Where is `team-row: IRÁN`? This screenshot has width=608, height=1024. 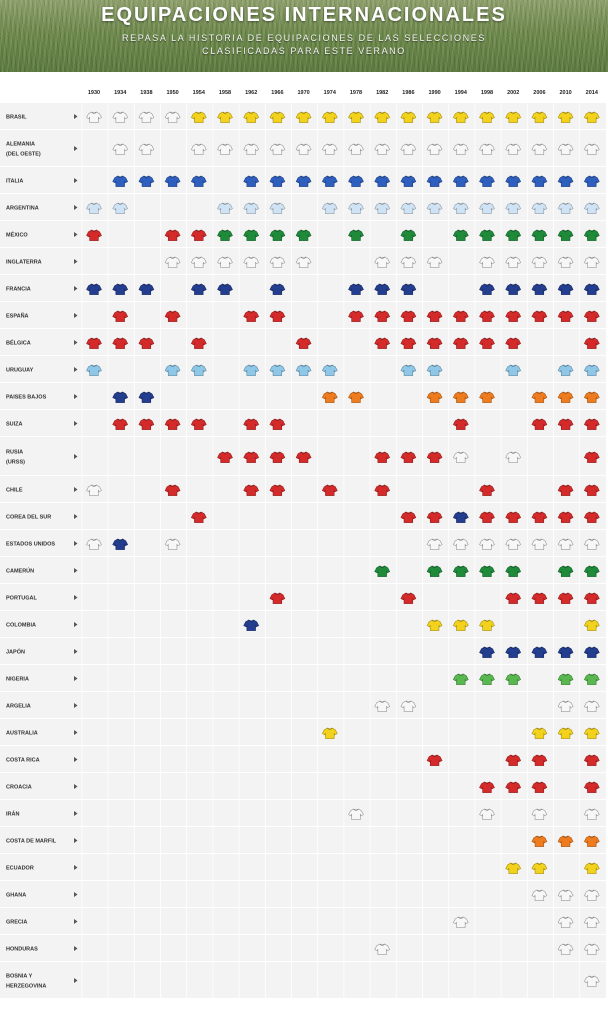 team-row: IRÁN is located at coordinates (303, 813).